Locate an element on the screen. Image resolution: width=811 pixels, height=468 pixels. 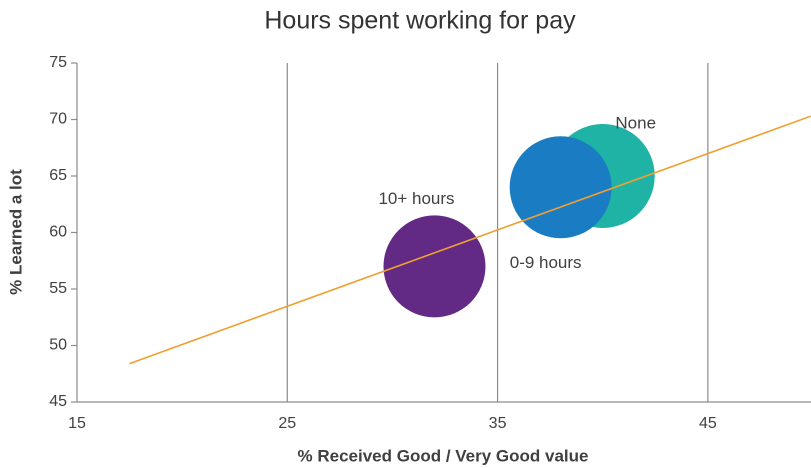
y-tick-label: 60 is located at coordinates (58, 232).